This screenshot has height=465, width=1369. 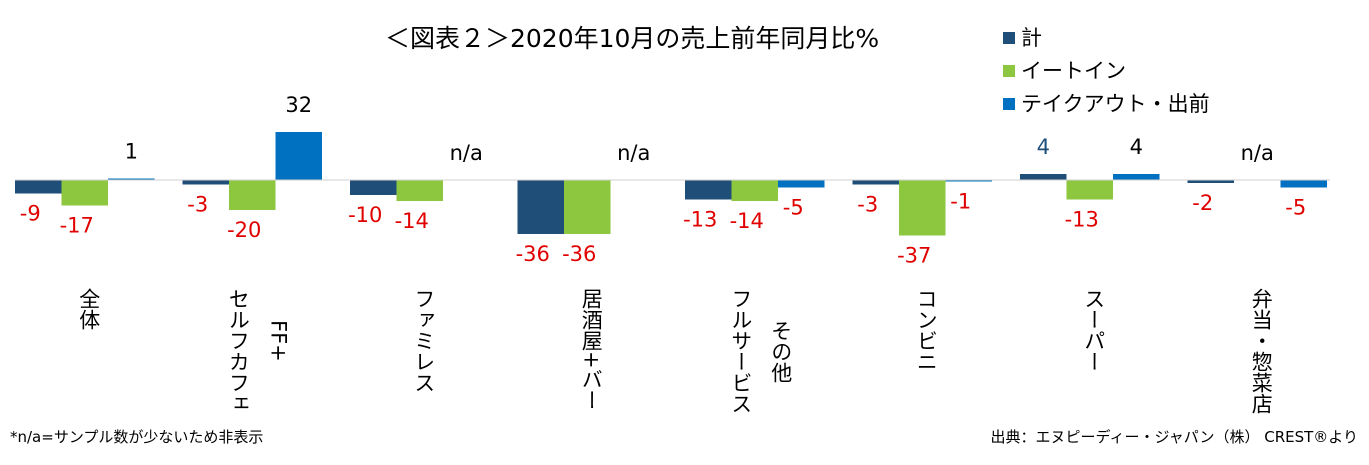 What do you see at coordinates (1174, 437) in the screenshot?
I see `source-note: 出典：エヌピーディー・ジャパン（株） CREST®より` at bounding box center [1174, 437].